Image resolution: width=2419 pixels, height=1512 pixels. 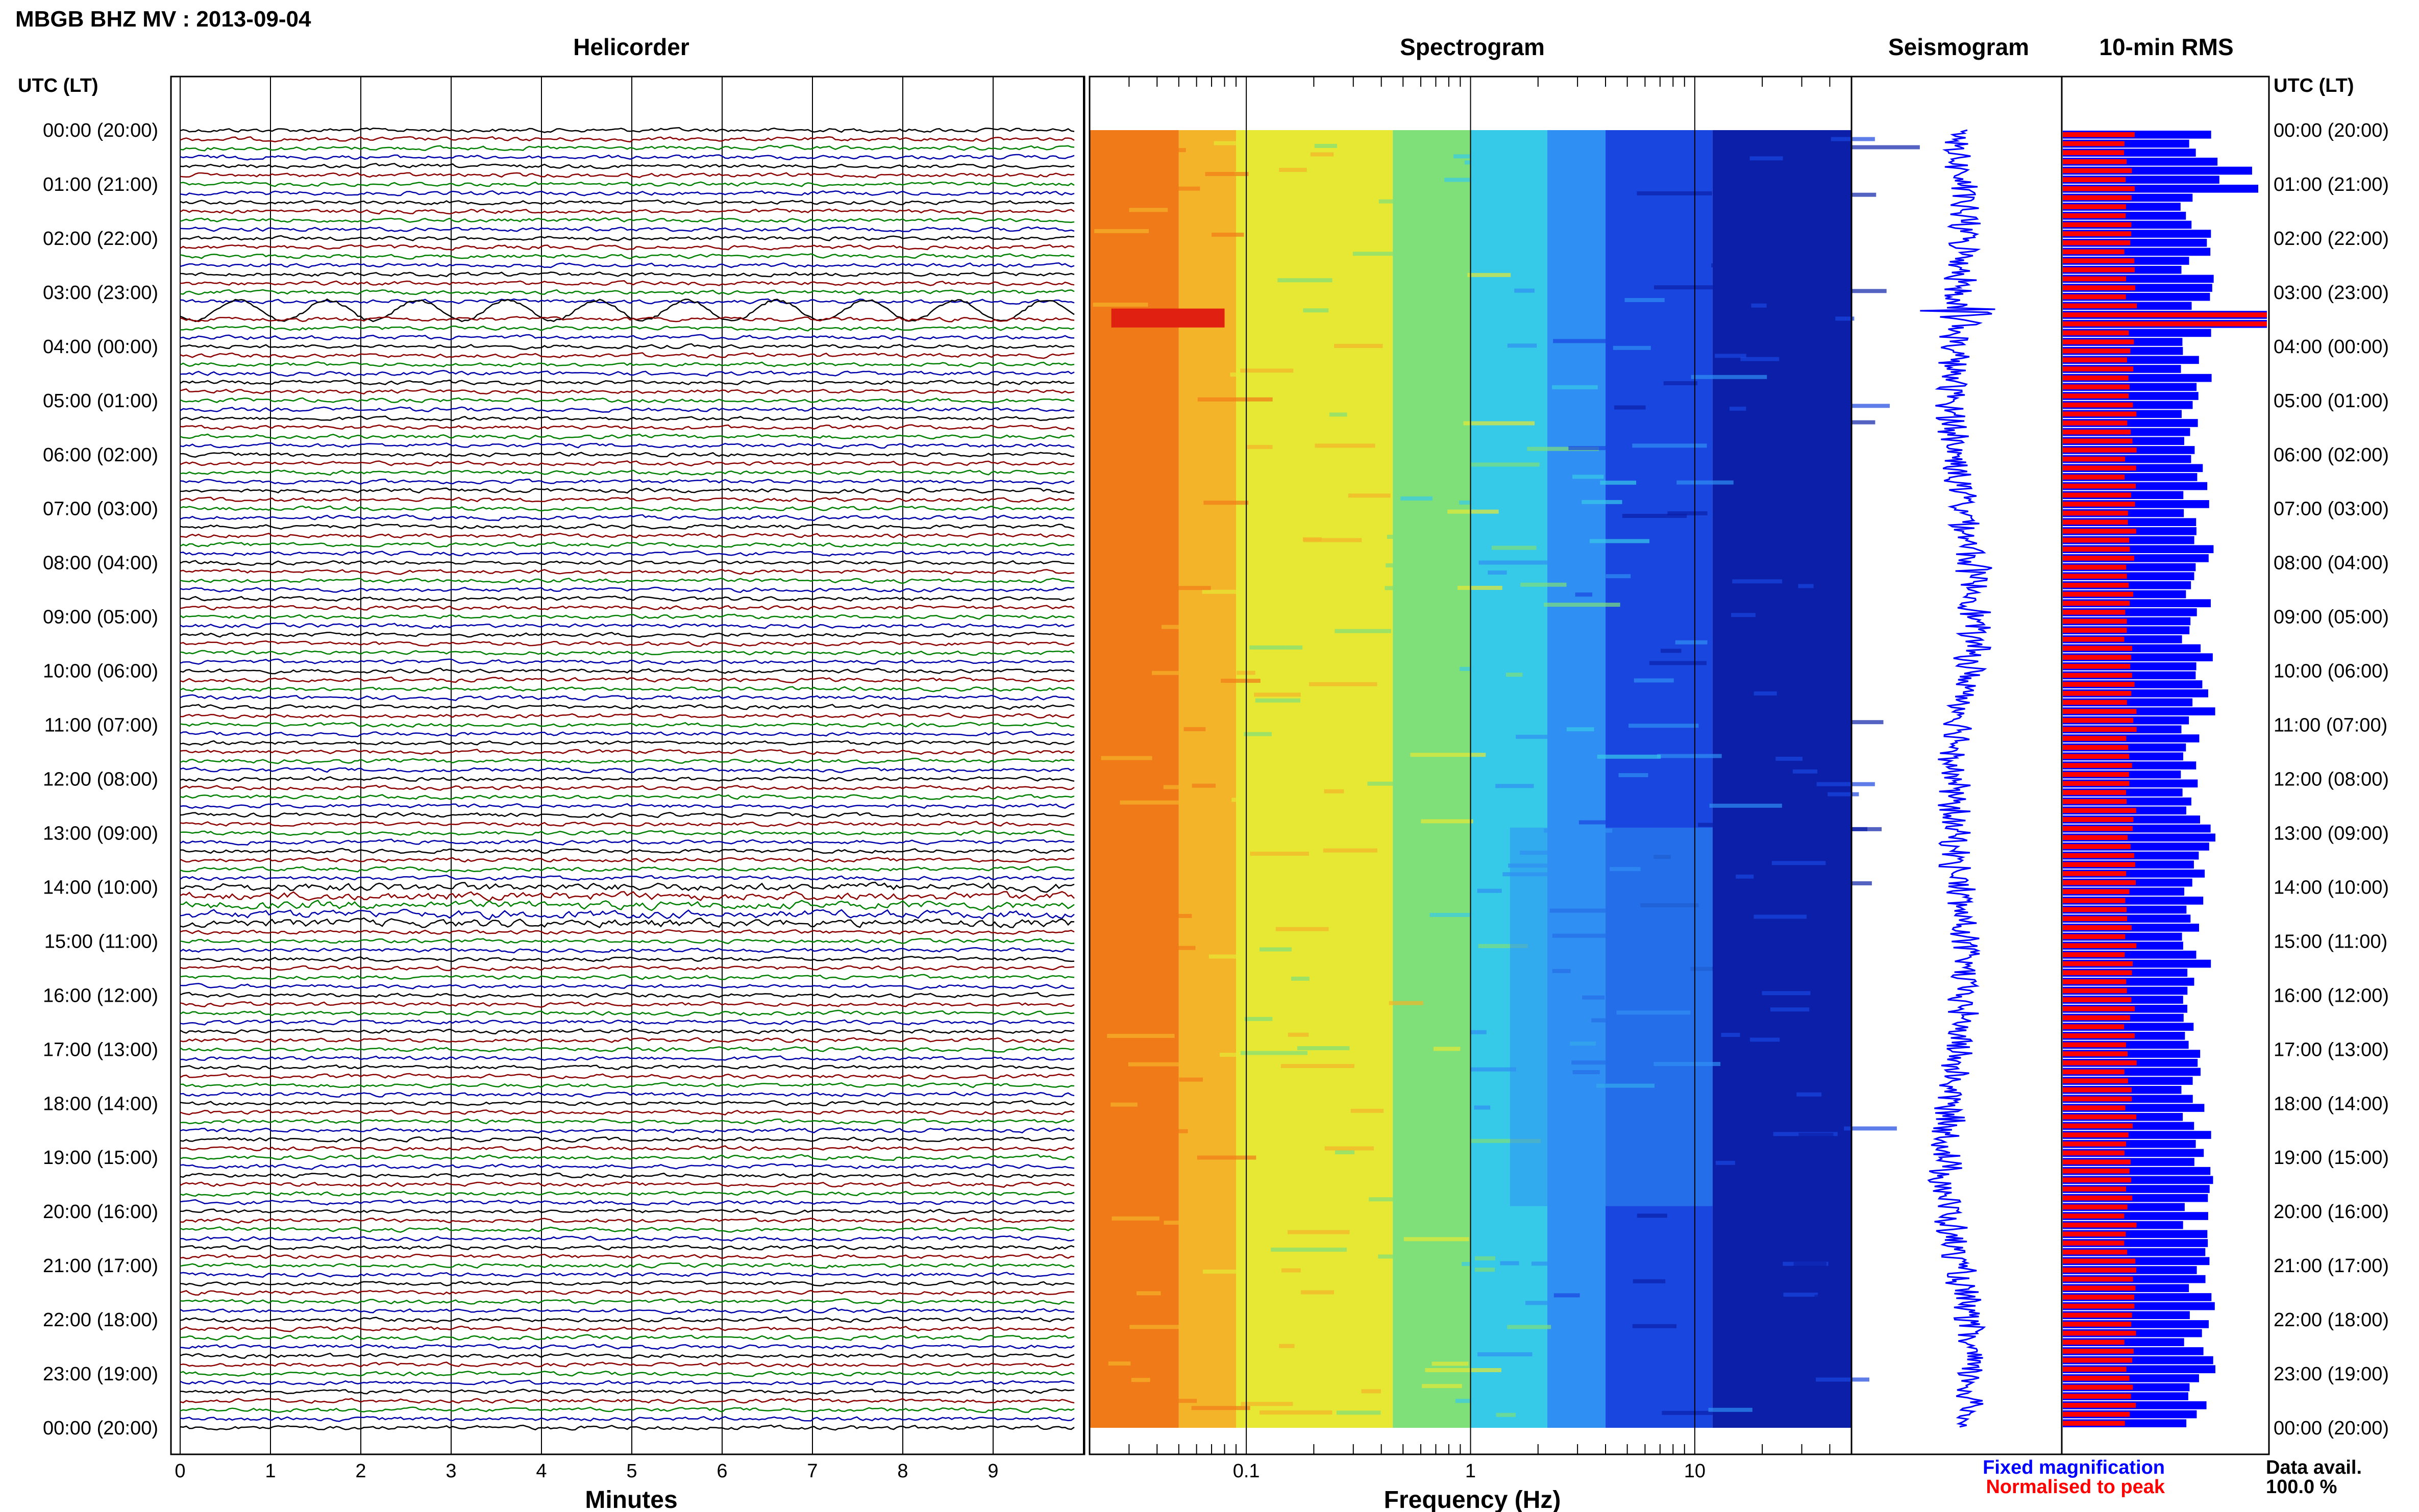 What do you see at coordinates (1472, 1499) in the screenshot?
I see `frequency-axis-label: Frequency (Hz)` at bounding box center [1472, 1499].